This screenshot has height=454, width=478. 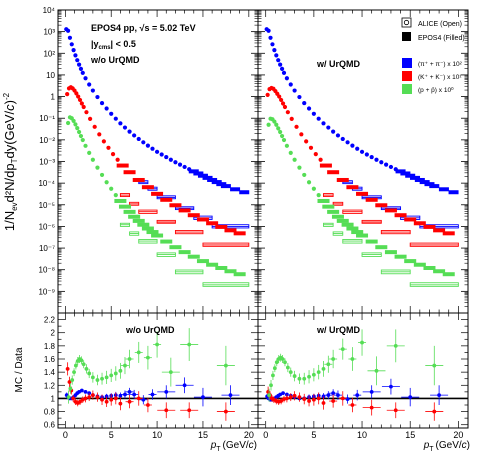 What do you see at coordinates (9, 221) in the screenshot?
I see `ylabel-prefix: 1/N` at bounding box center [9, 221].